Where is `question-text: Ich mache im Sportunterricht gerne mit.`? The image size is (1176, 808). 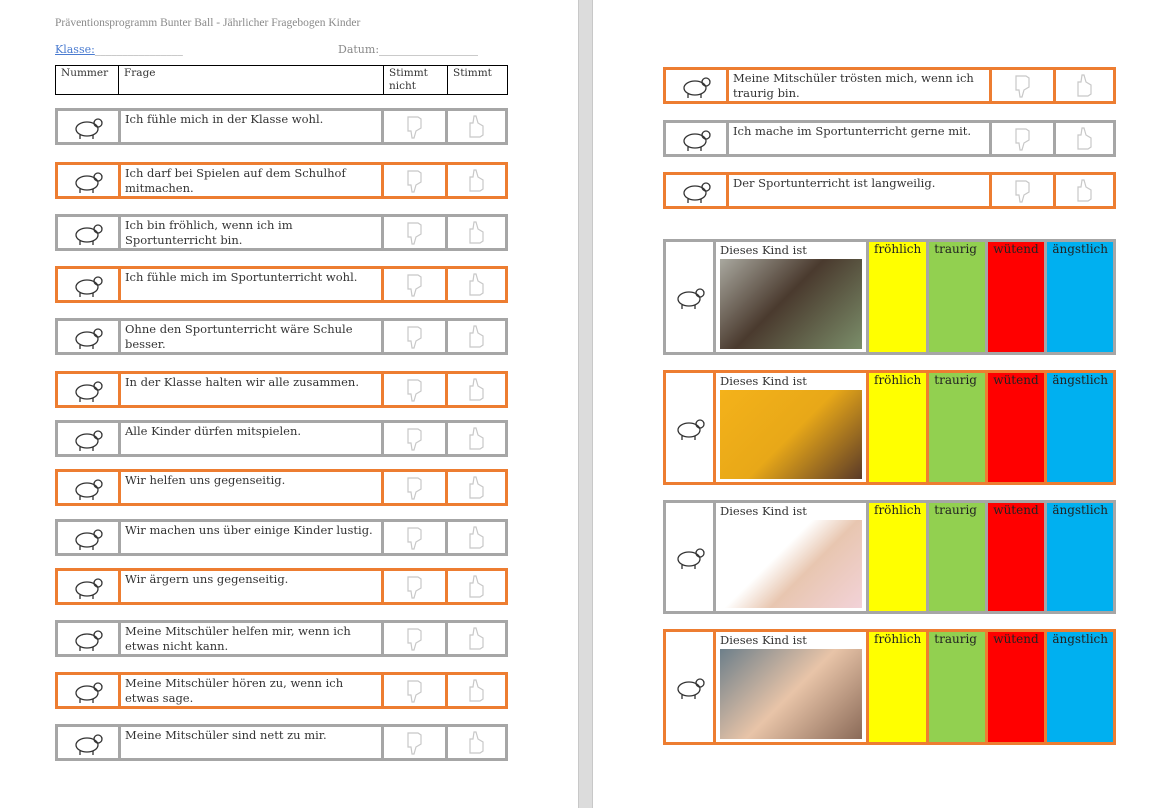
question-text: Ich mache im Sportunterricht gerne mit. is located at coordinates (859, 138).